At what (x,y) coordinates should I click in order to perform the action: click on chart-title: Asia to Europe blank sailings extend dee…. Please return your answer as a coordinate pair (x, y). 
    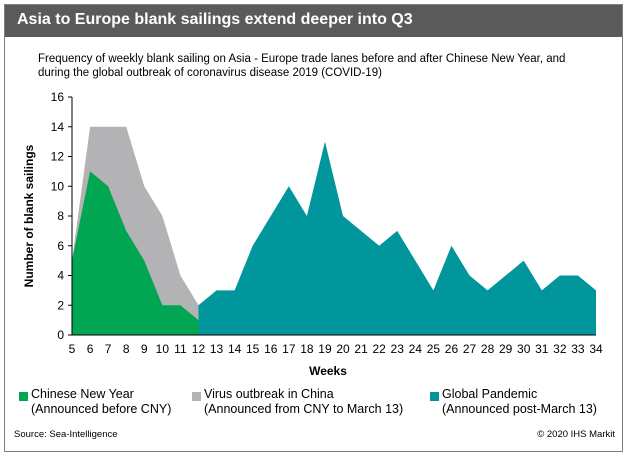
    Looking at the image, I should click on (215, 19).